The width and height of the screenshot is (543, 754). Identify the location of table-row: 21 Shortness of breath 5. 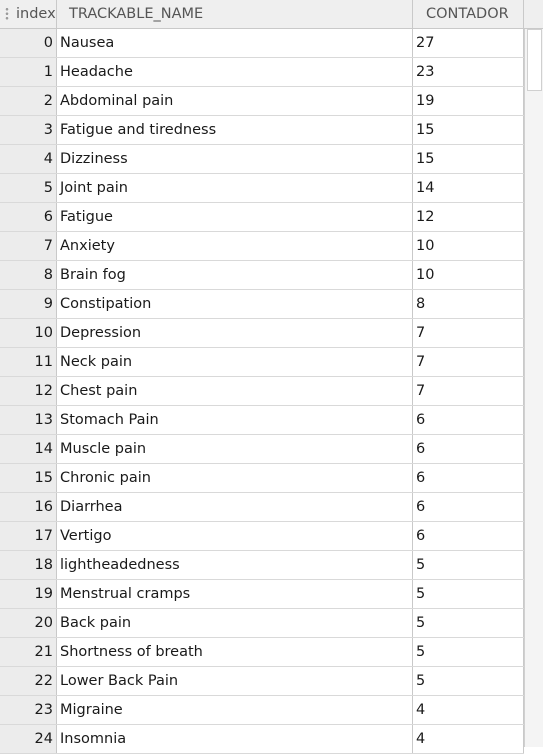
(262, 652).